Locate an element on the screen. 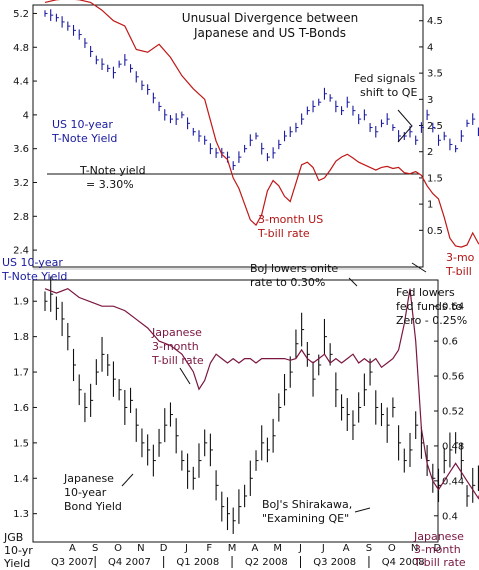 The height and width of the screenshot is (570, 479). top-right-axis-ticks: 4.5 4 3.5 3 2.5 2 1.5 1 0.5 is located at coordinates (431, 126).